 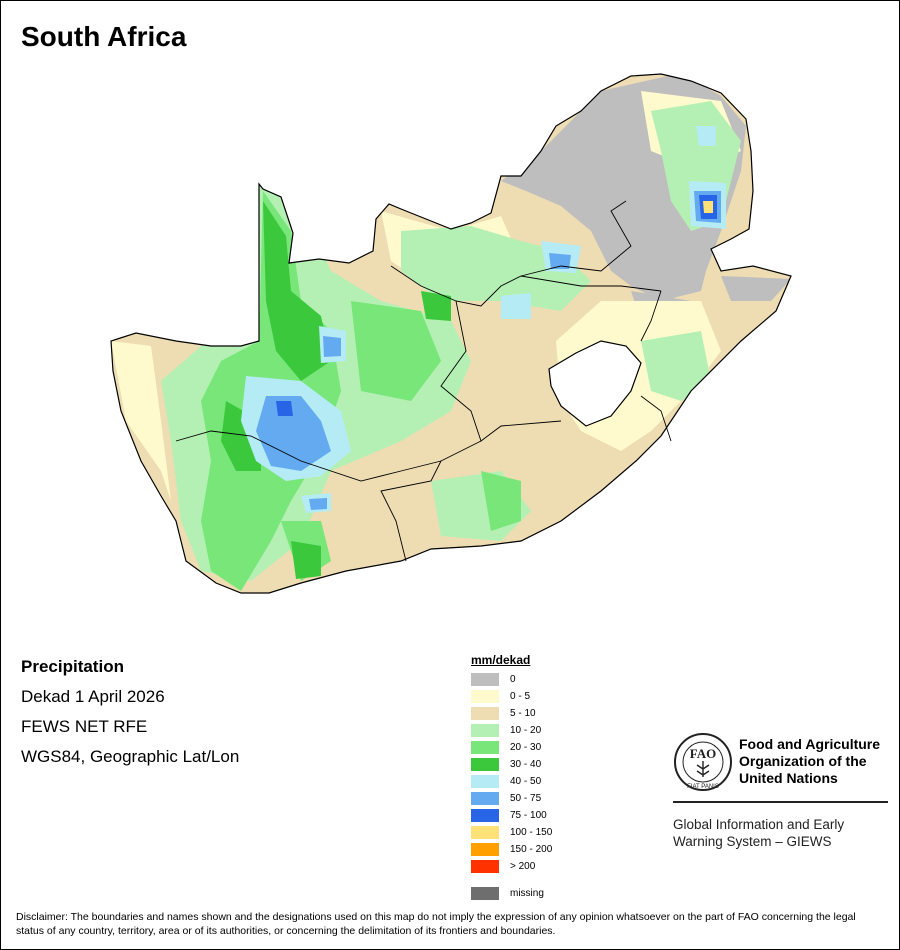 I want to click on legend-item: 5 - 10, so click(x=511, y=713).